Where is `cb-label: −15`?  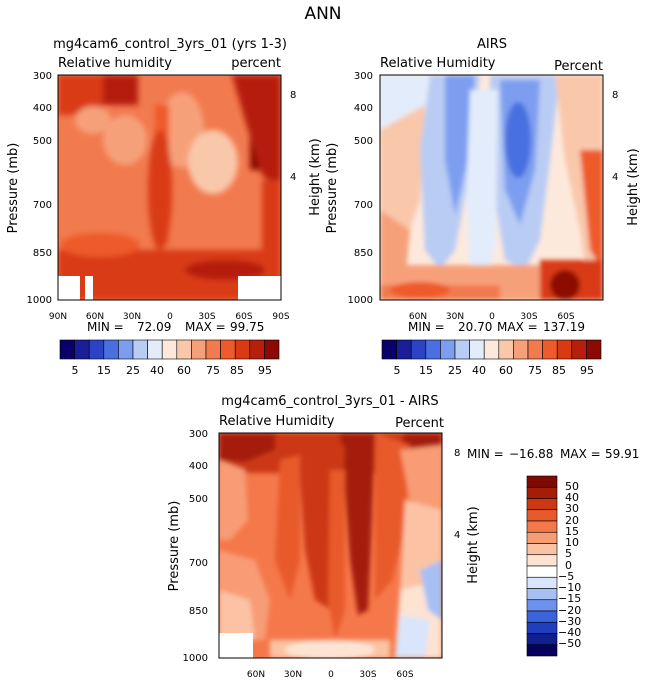
cb-label: −15 is located at coordinates (569, 598).